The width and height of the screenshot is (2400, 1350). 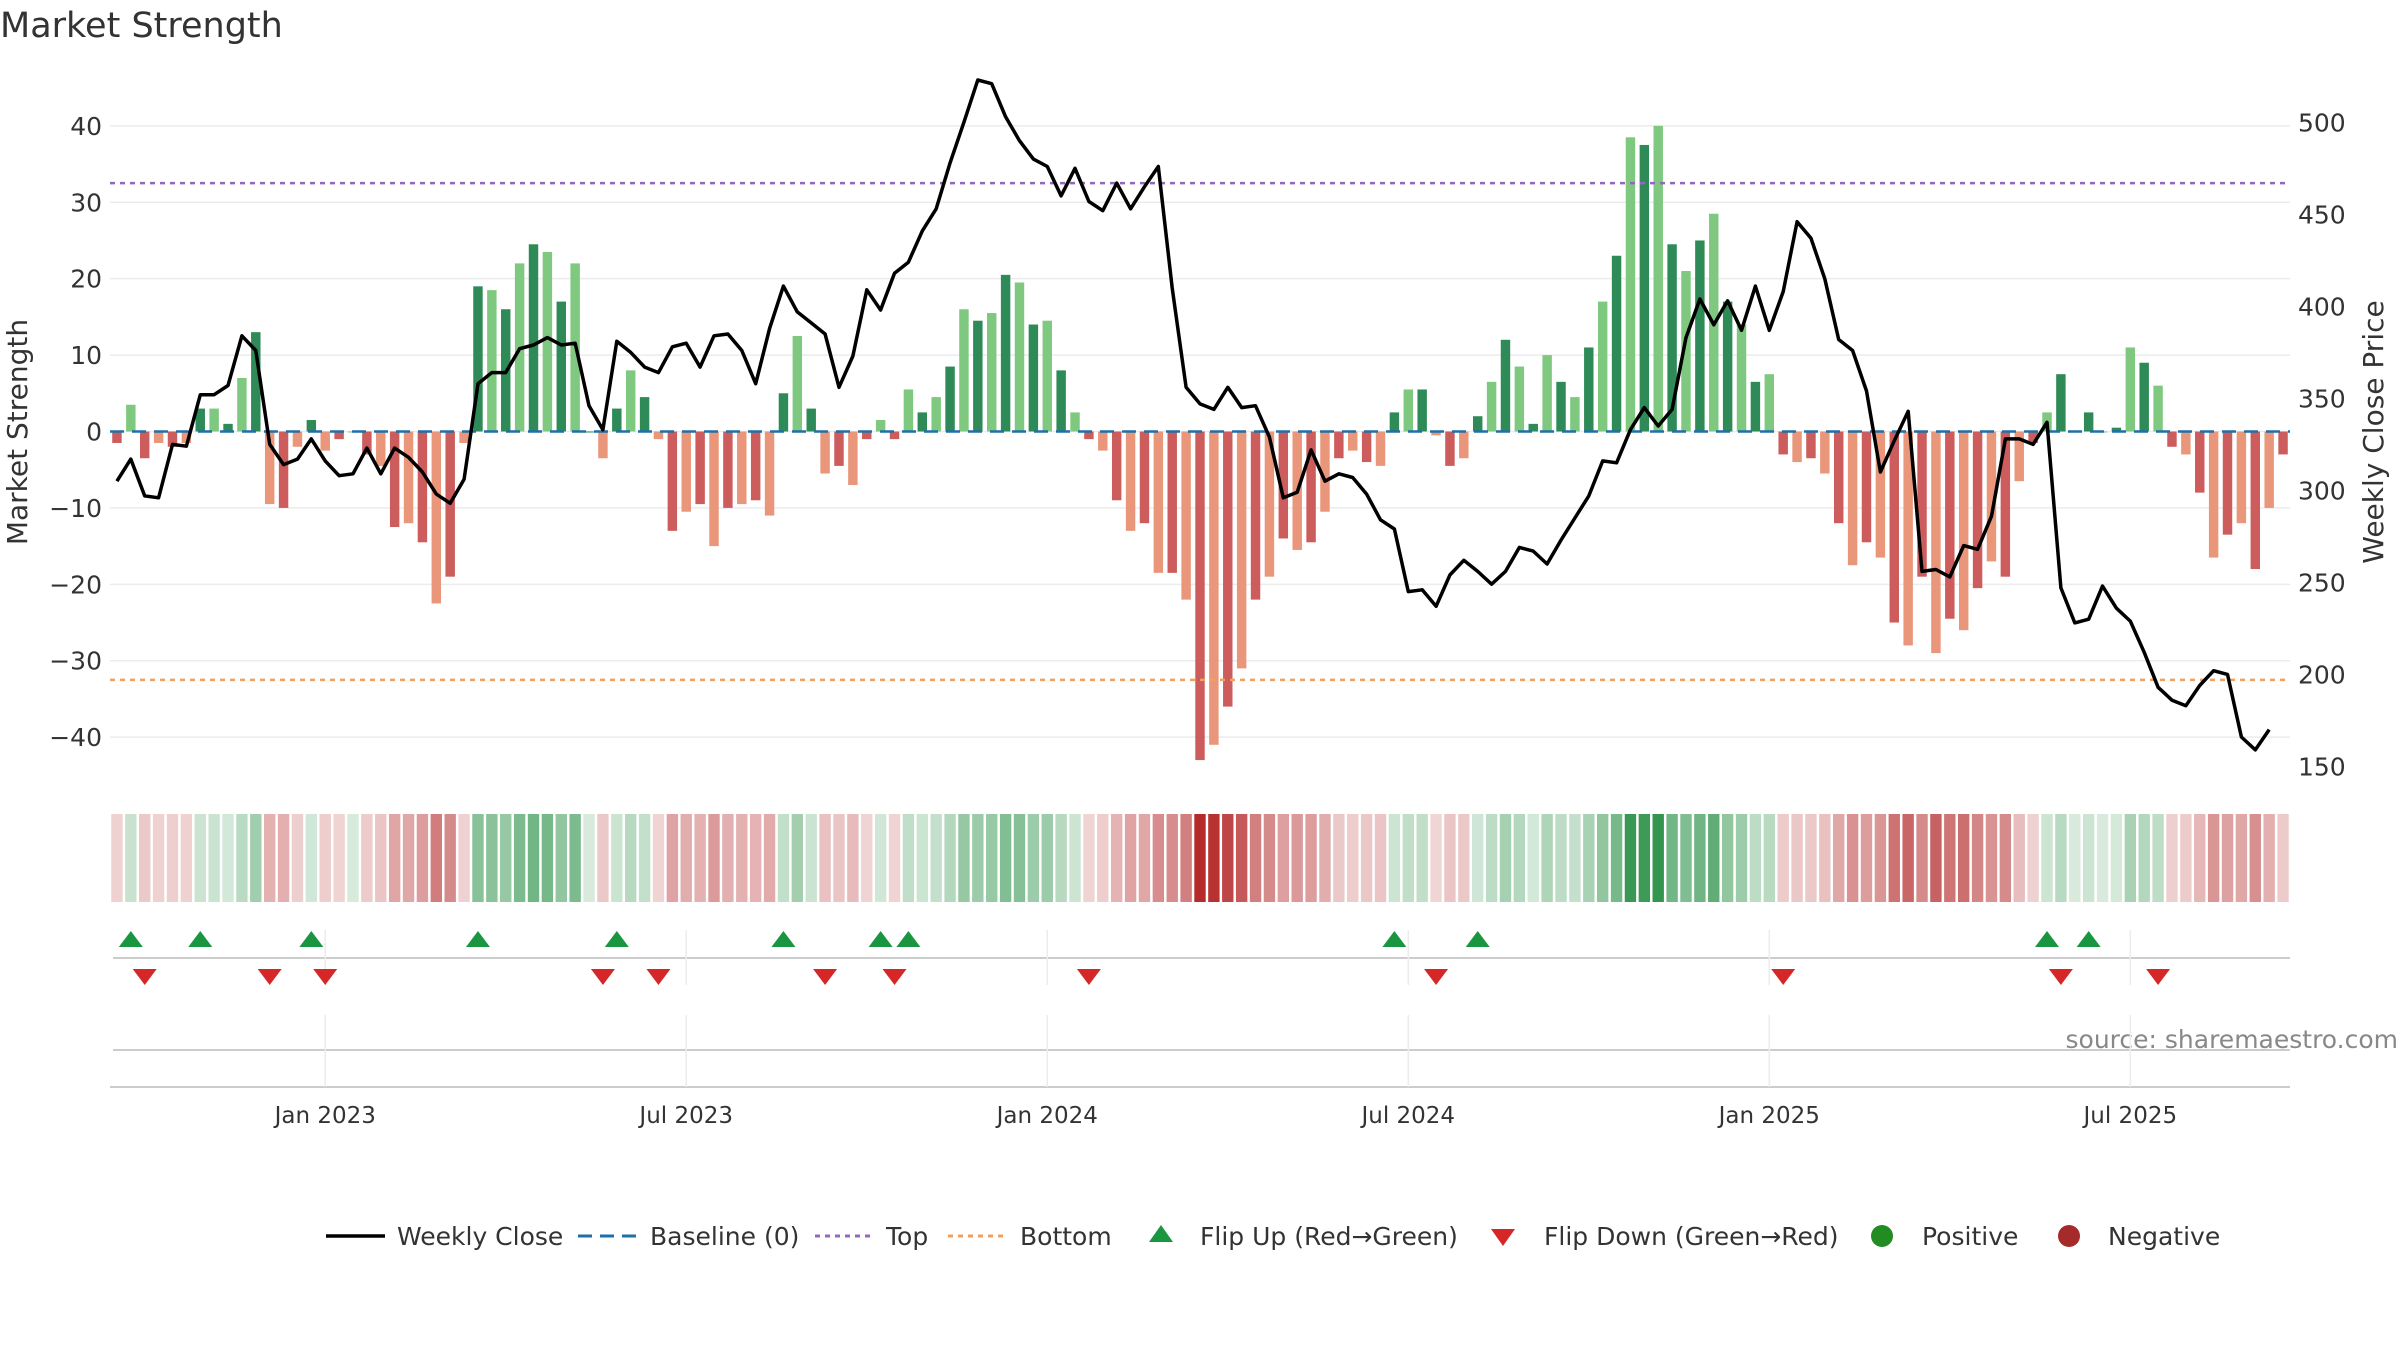 What do you see at coordinates (1882, 1236) in the screenshot?
I see `legend-positive-swatch` at bounding box center [1882, 1236].